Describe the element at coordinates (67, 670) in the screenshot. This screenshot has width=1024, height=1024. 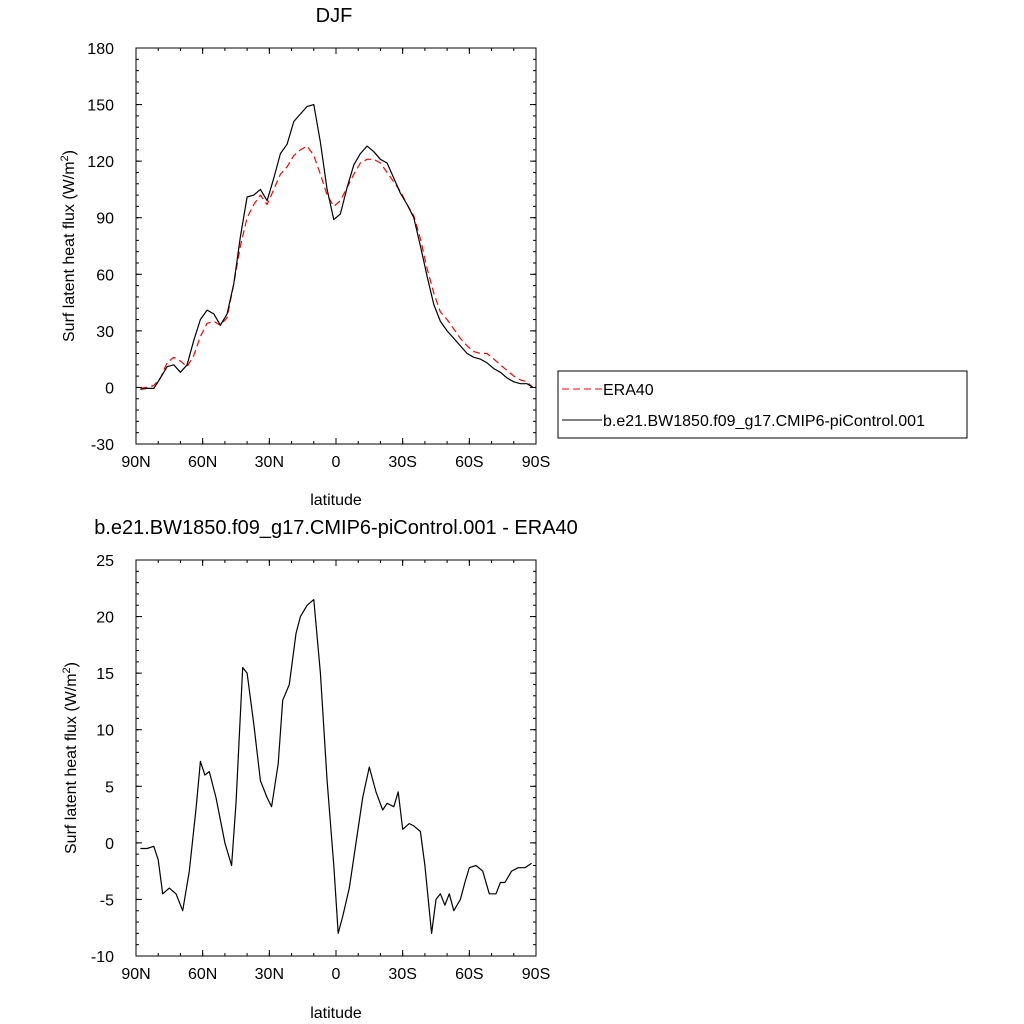
I see `difference-y-axis-label-superscript: 2` at that location.